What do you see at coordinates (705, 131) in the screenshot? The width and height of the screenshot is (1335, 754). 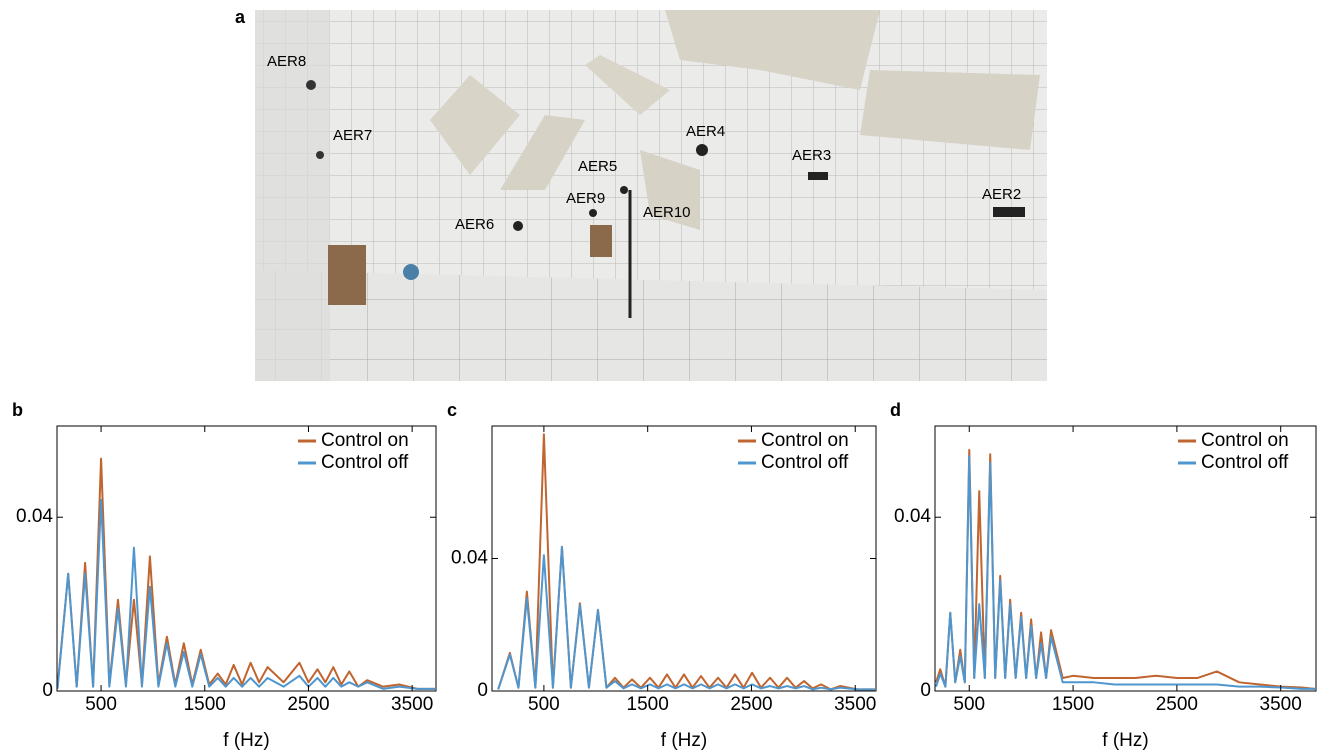 I see `mic-label: AER4` at bounding box center [705, 131].